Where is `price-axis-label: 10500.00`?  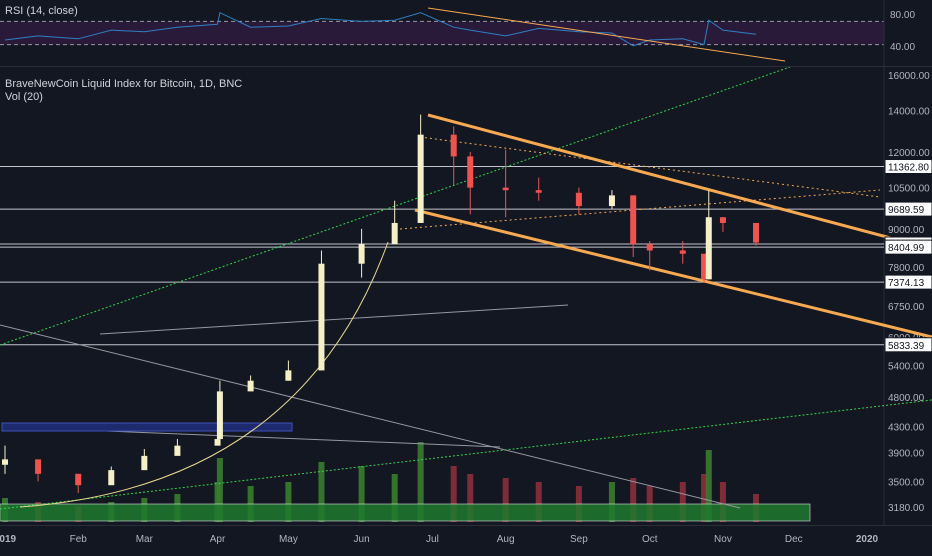 price-axis-label: 10500.00 is located at coordinates (909, 189).